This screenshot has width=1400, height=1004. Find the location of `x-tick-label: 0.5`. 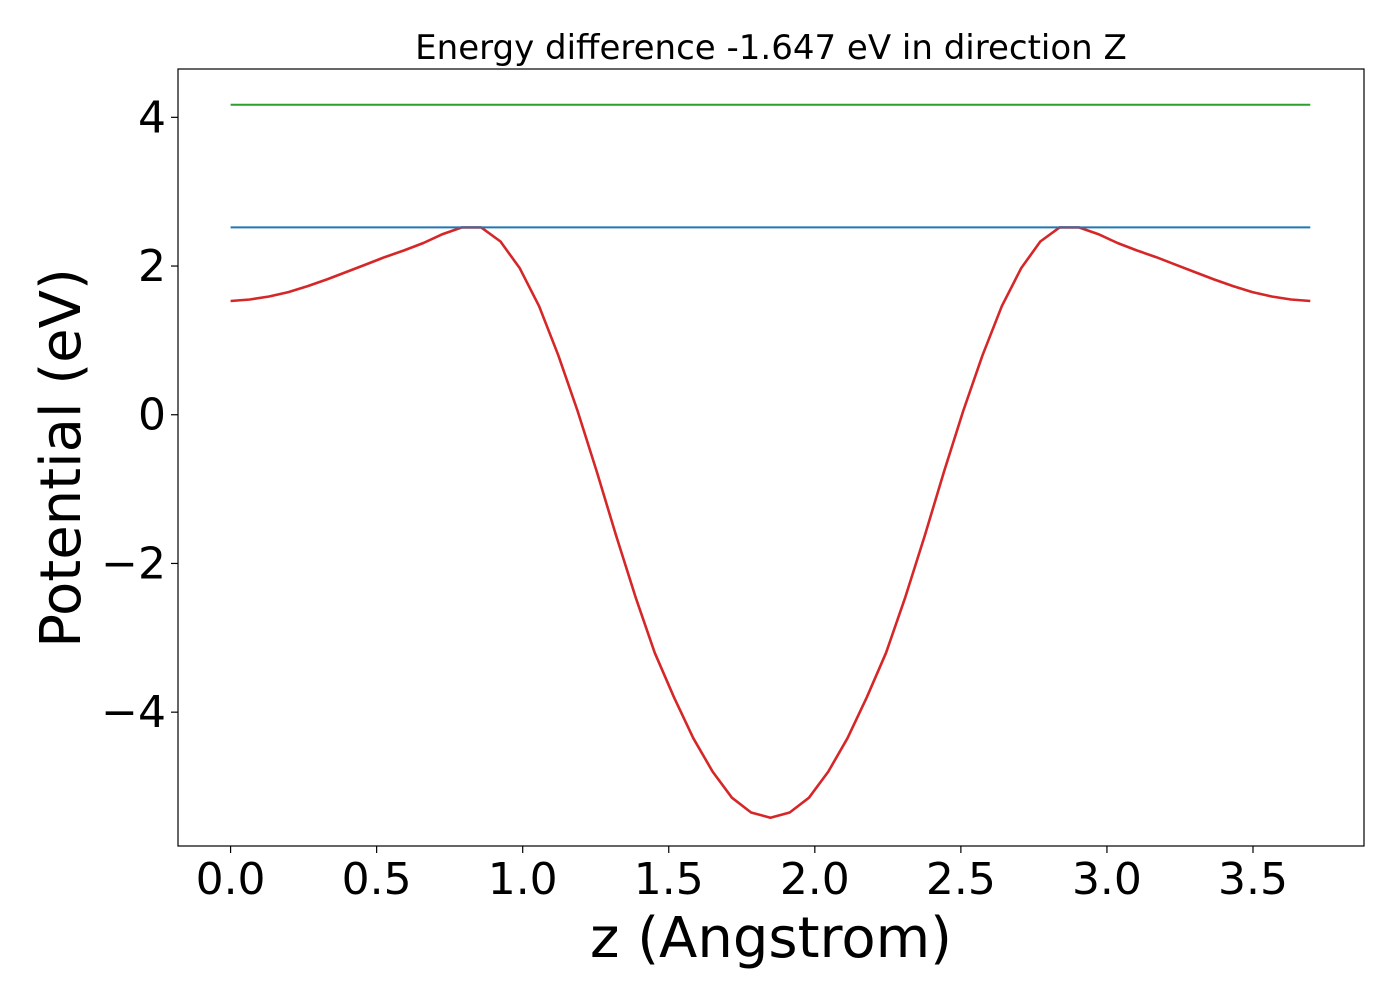

x-tick-label: 0.5 is located at coordinates (377, 879).